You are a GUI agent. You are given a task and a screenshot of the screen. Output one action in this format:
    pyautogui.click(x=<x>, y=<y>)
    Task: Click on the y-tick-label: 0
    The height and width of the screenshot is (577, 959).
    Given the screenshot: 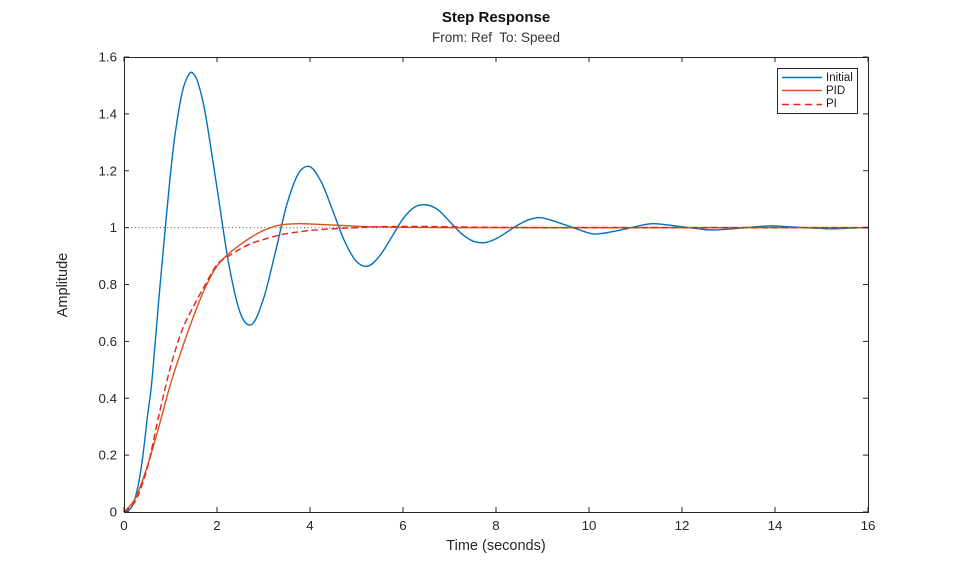 What is the action you would take?
    pyautogui.click(x=113, y=512)
    